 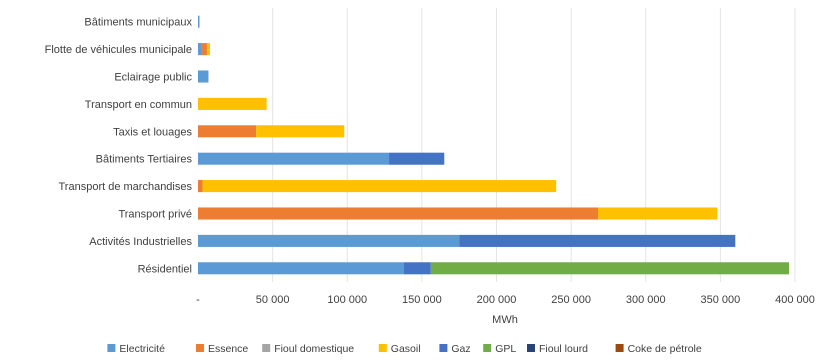 What do you see at coordinates (228, 349) in the screenshot?
I see `legend-label: Essence` at bounding box center [228, 349].